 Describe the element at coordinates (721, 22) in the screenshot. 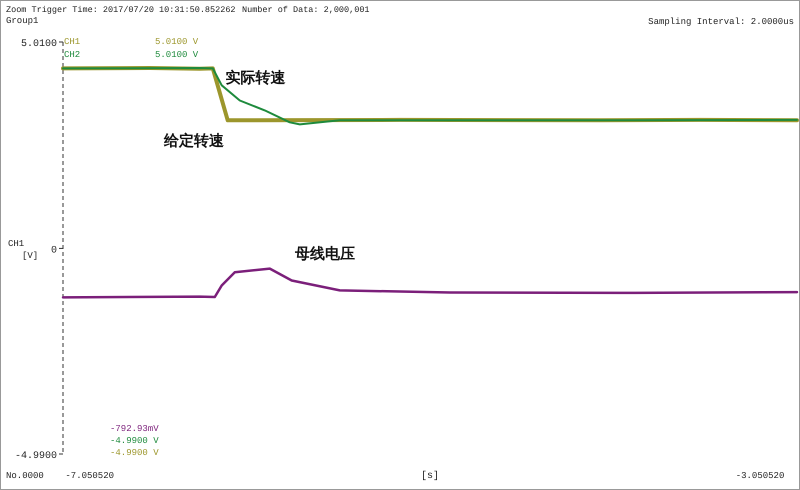

I see `text: Sampling Interval: 2.0000us` at that location.